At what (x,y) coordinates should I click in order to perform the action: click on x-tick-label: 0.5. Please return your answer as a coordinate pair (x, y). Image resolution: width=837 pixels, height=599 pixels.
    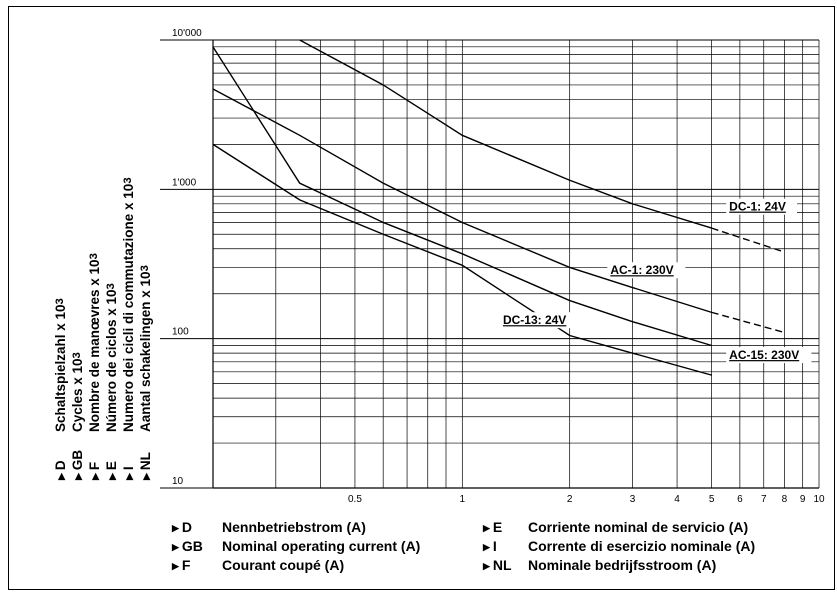
    Looking at the image, I should click on (355, 499).